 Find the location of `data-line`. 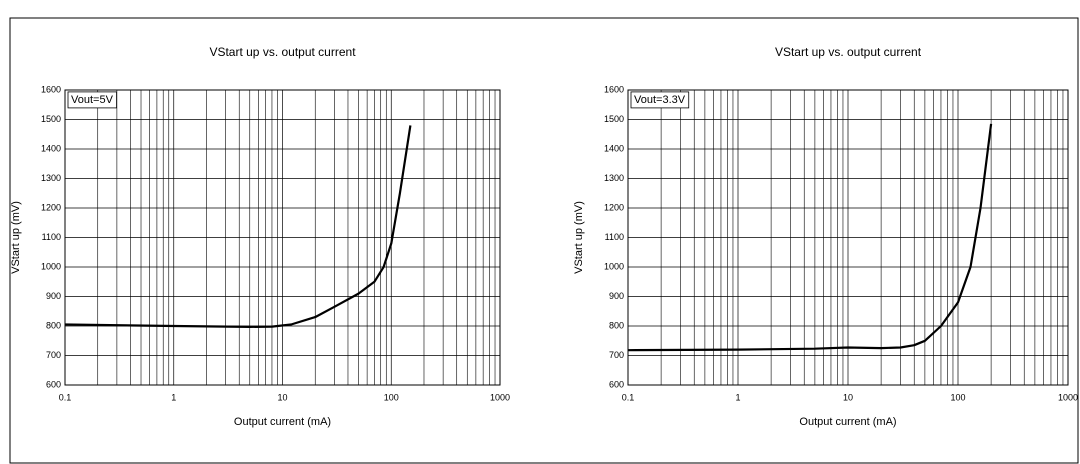

data-line is located at coordinates (238, 226).